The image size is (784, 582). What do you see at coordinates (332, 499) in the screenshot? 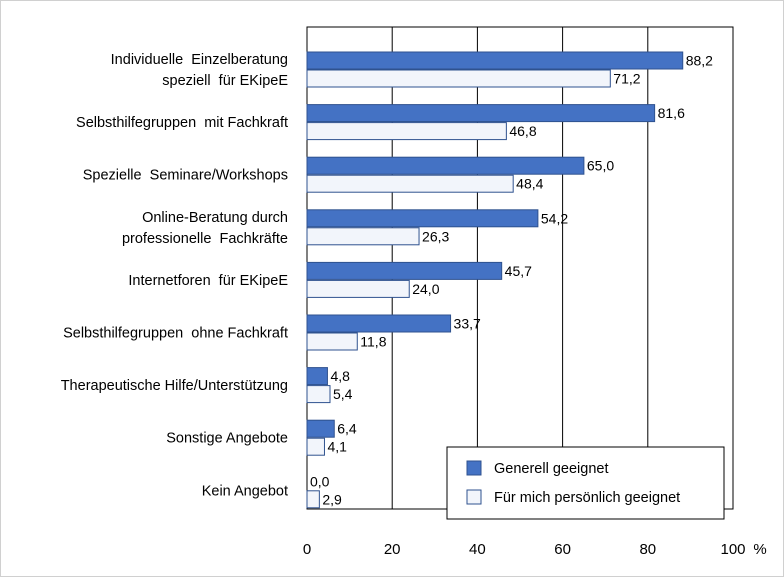
I see `data-label: 2,9` at bounding box center [332, 499].